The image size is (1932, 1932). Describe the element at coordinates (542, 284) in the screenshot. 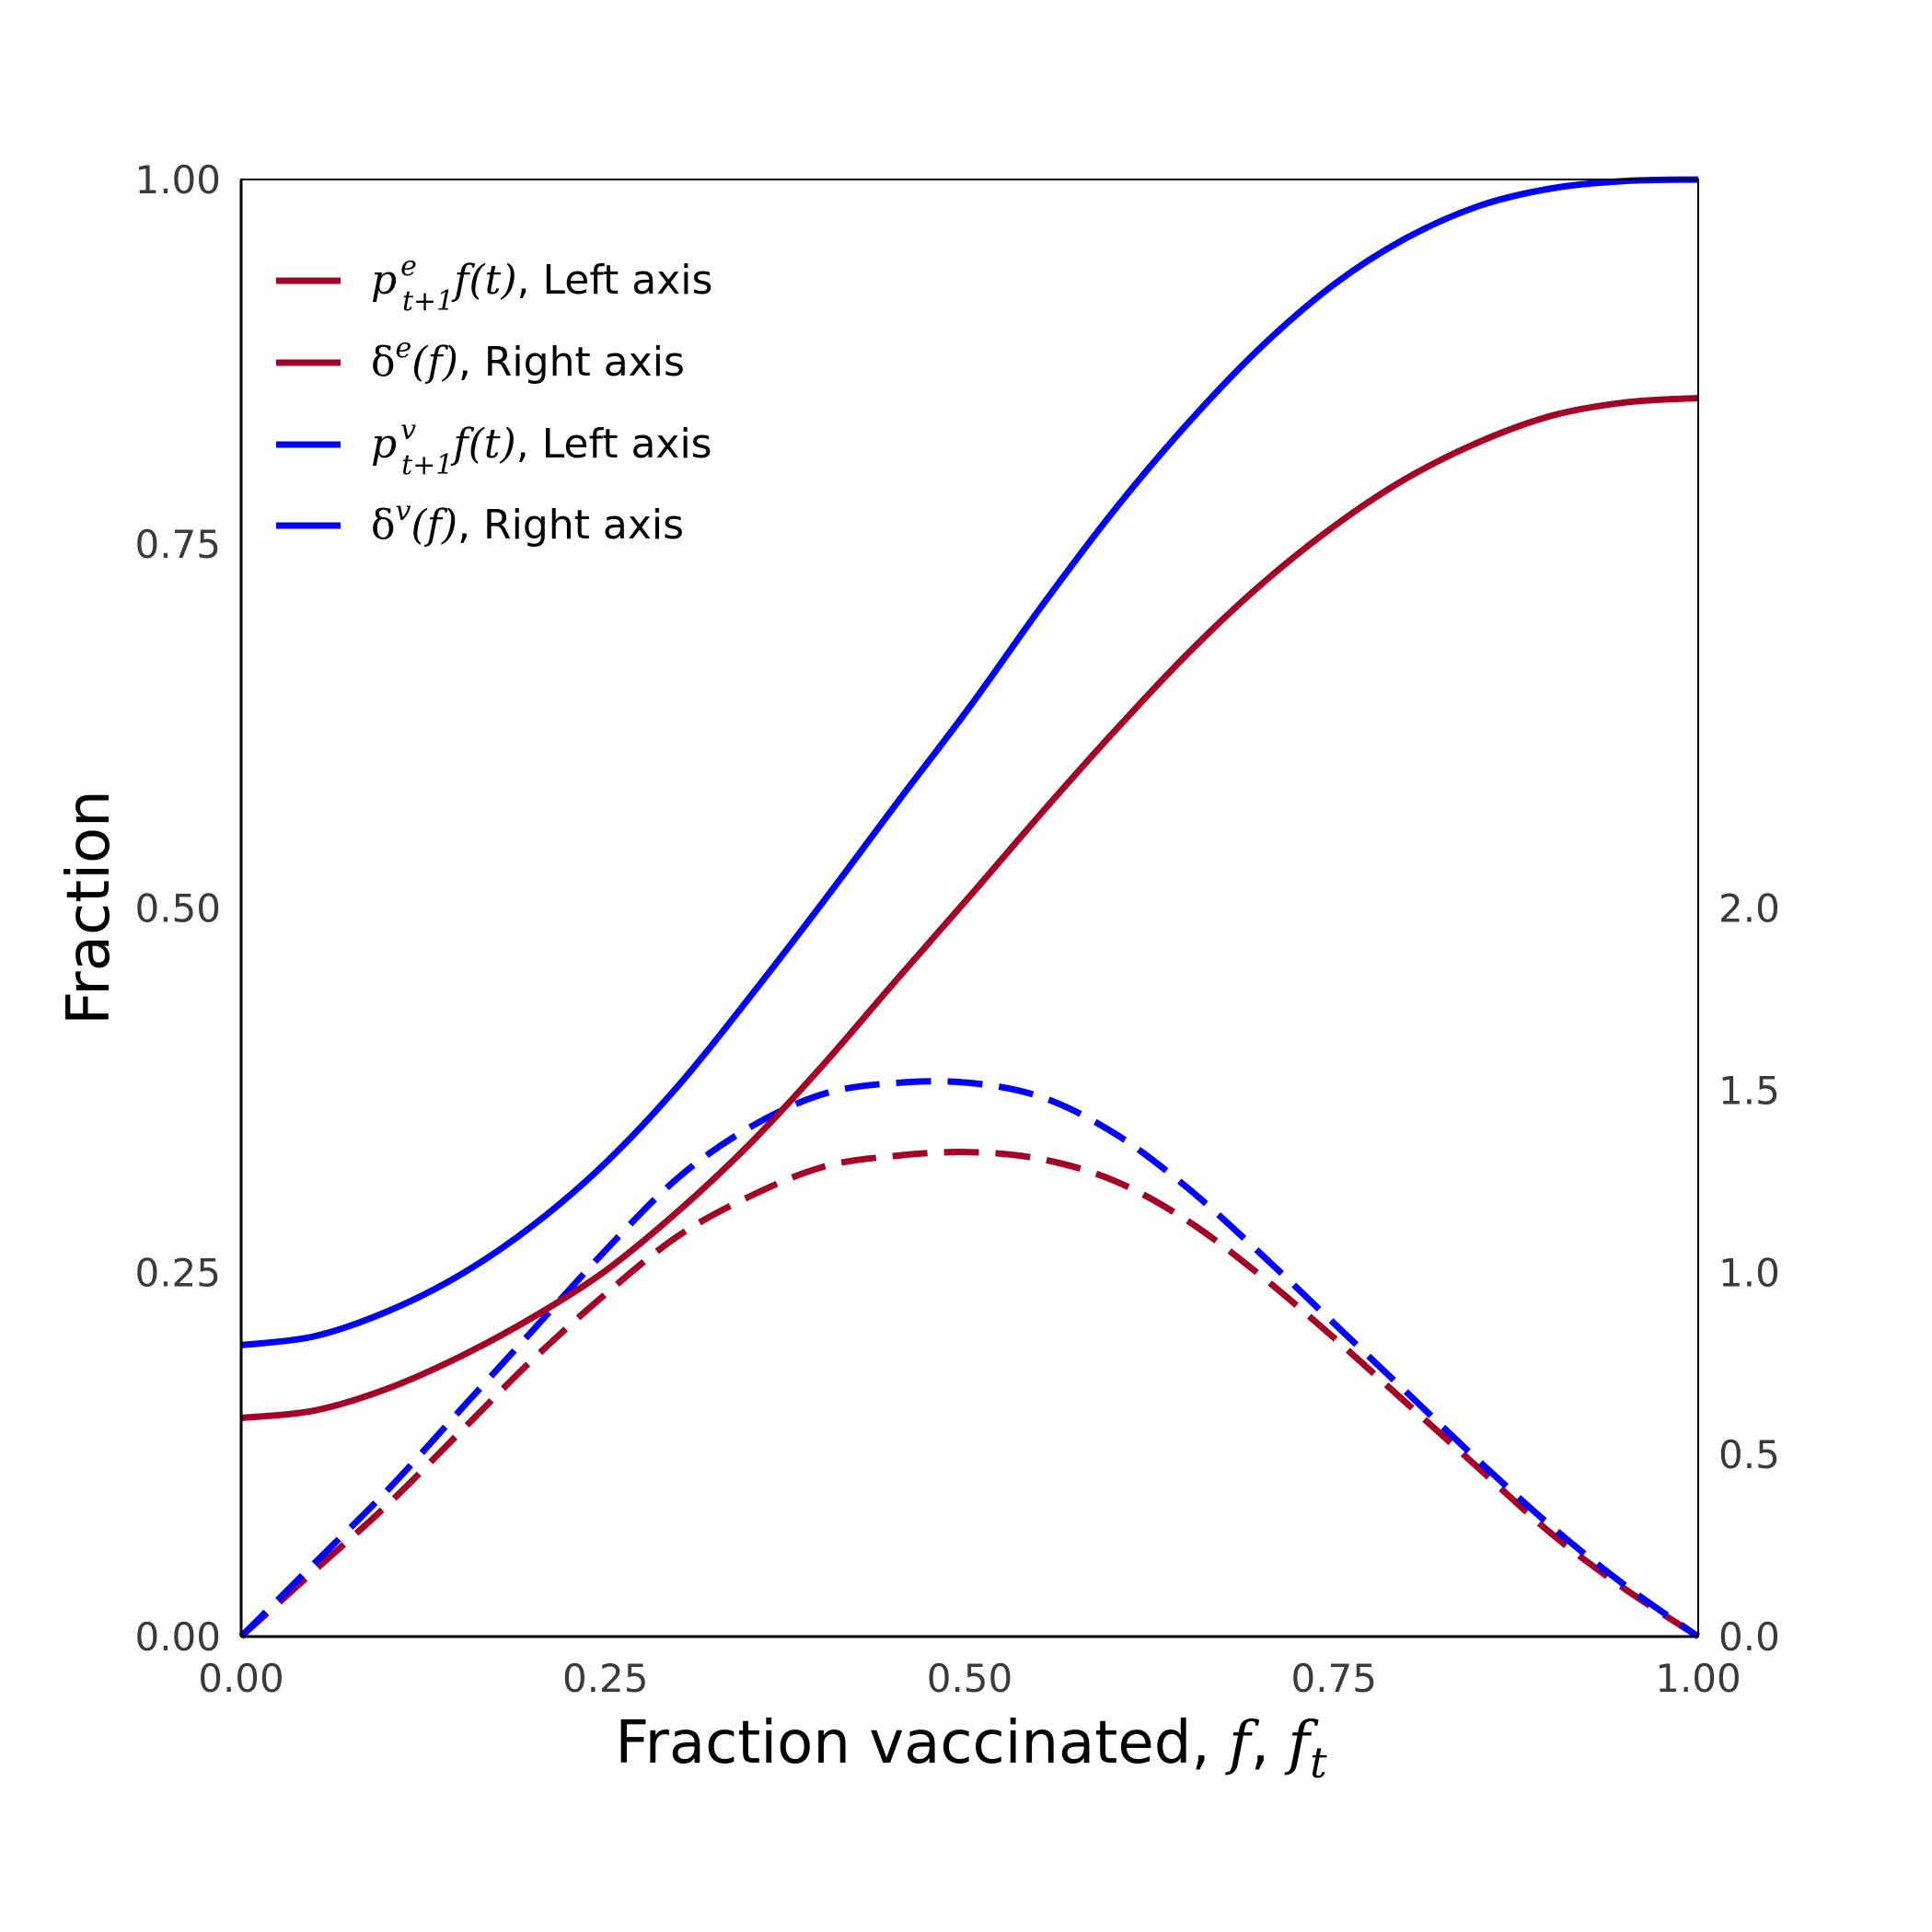

I see `legend-label-pe: p e t+1f(t), Left axis` at that location.